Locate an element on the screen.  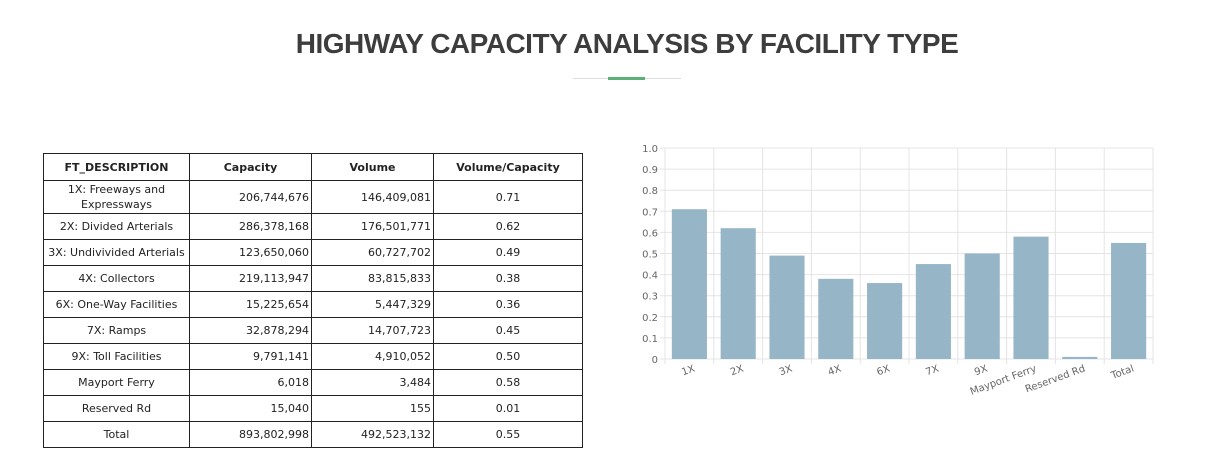
cell-volume: 155 is located at coordinates (372, 408).